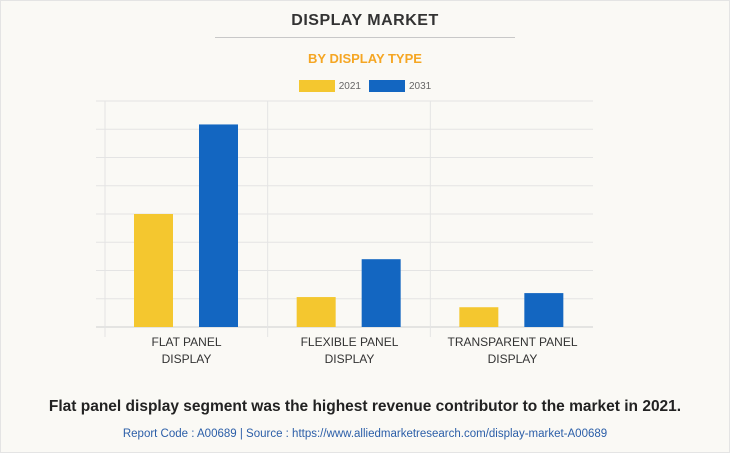  What do you see at coordinates (512, 342) in the screenshot?
I see `x-tick-line-1: TRANSPARENT PANEL` at bounding box center [512, 342].